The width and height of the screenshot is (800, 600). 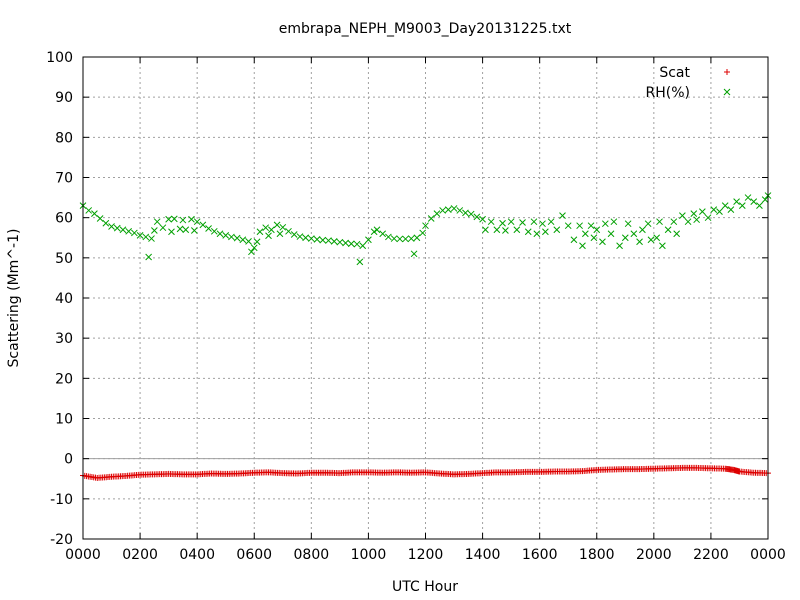 What do you see at coordinates (426, 555) in the screenshot?
I see `x-tick-label: 1200` at bounding box center [426, 555].